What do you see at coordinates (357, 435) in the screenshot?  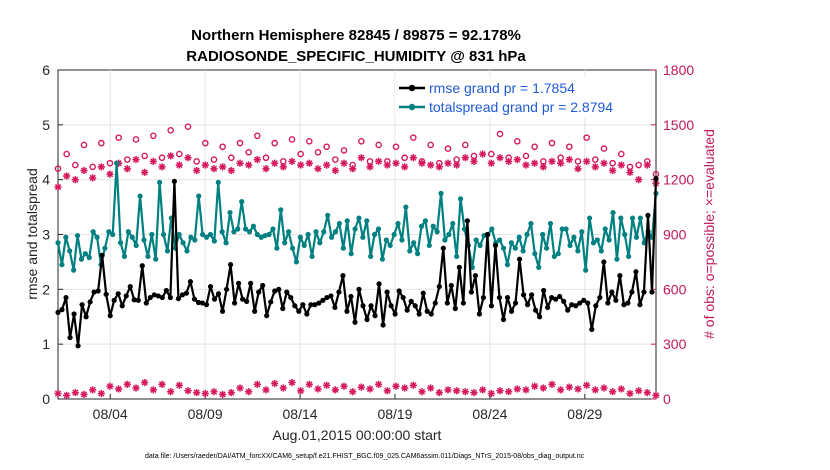 I see `x-axis-label: Aug.01,2015 00:00:00 start` at bounding box center [357, 435].